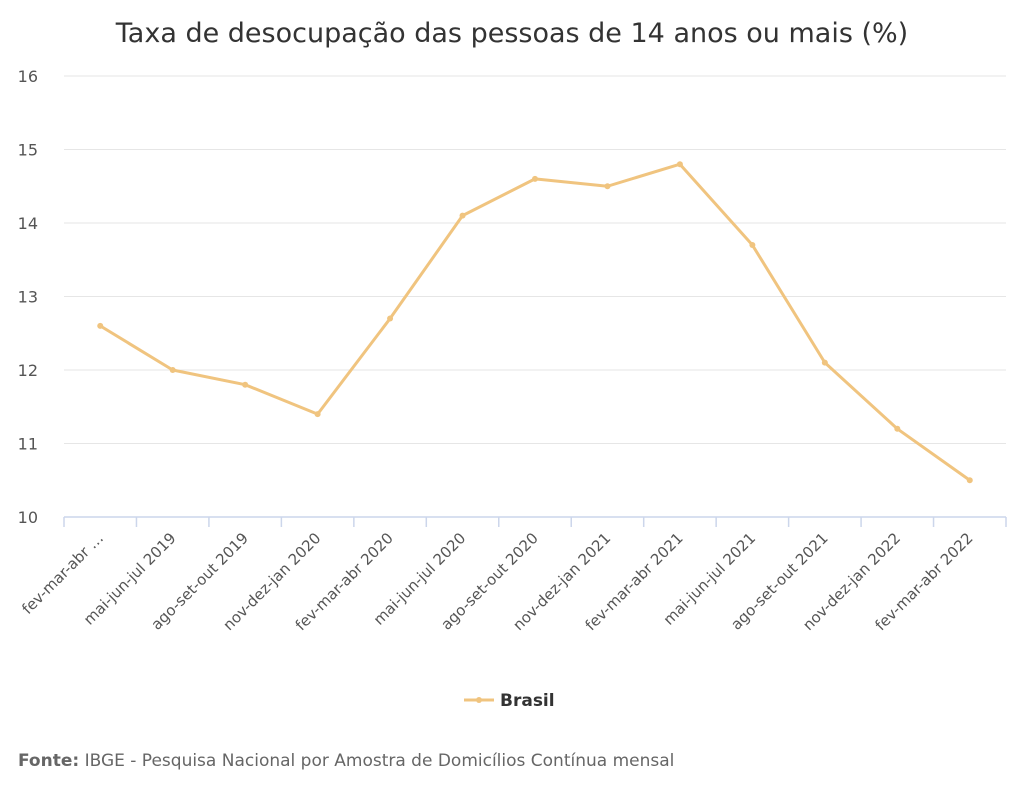  Describe the element at coordinates (48, 761) in the screenshot. I see `source-label: Fonte:` at that location.